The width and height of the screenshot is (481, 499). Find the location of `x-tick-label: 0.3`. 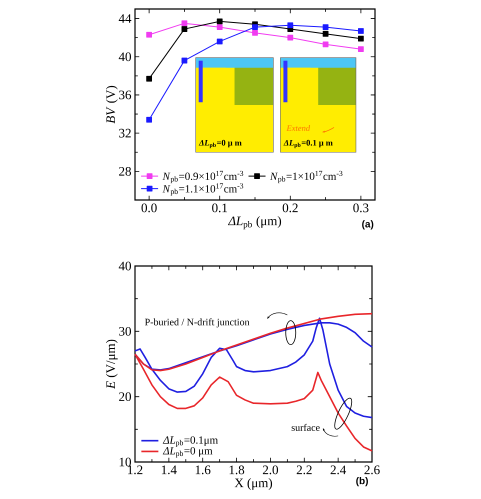

x-tick-label: 0.3 is located at coordinates (360, 208).